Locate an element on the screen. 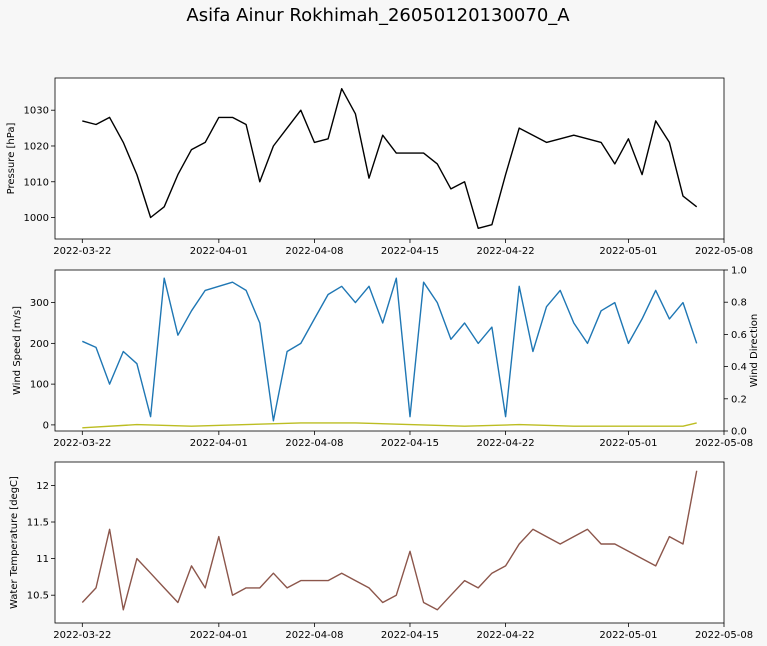 Image resolution: width=767 pixels, height=646 pixels. y2-tick-label: 0.8 is located at coordinates (739, 303).